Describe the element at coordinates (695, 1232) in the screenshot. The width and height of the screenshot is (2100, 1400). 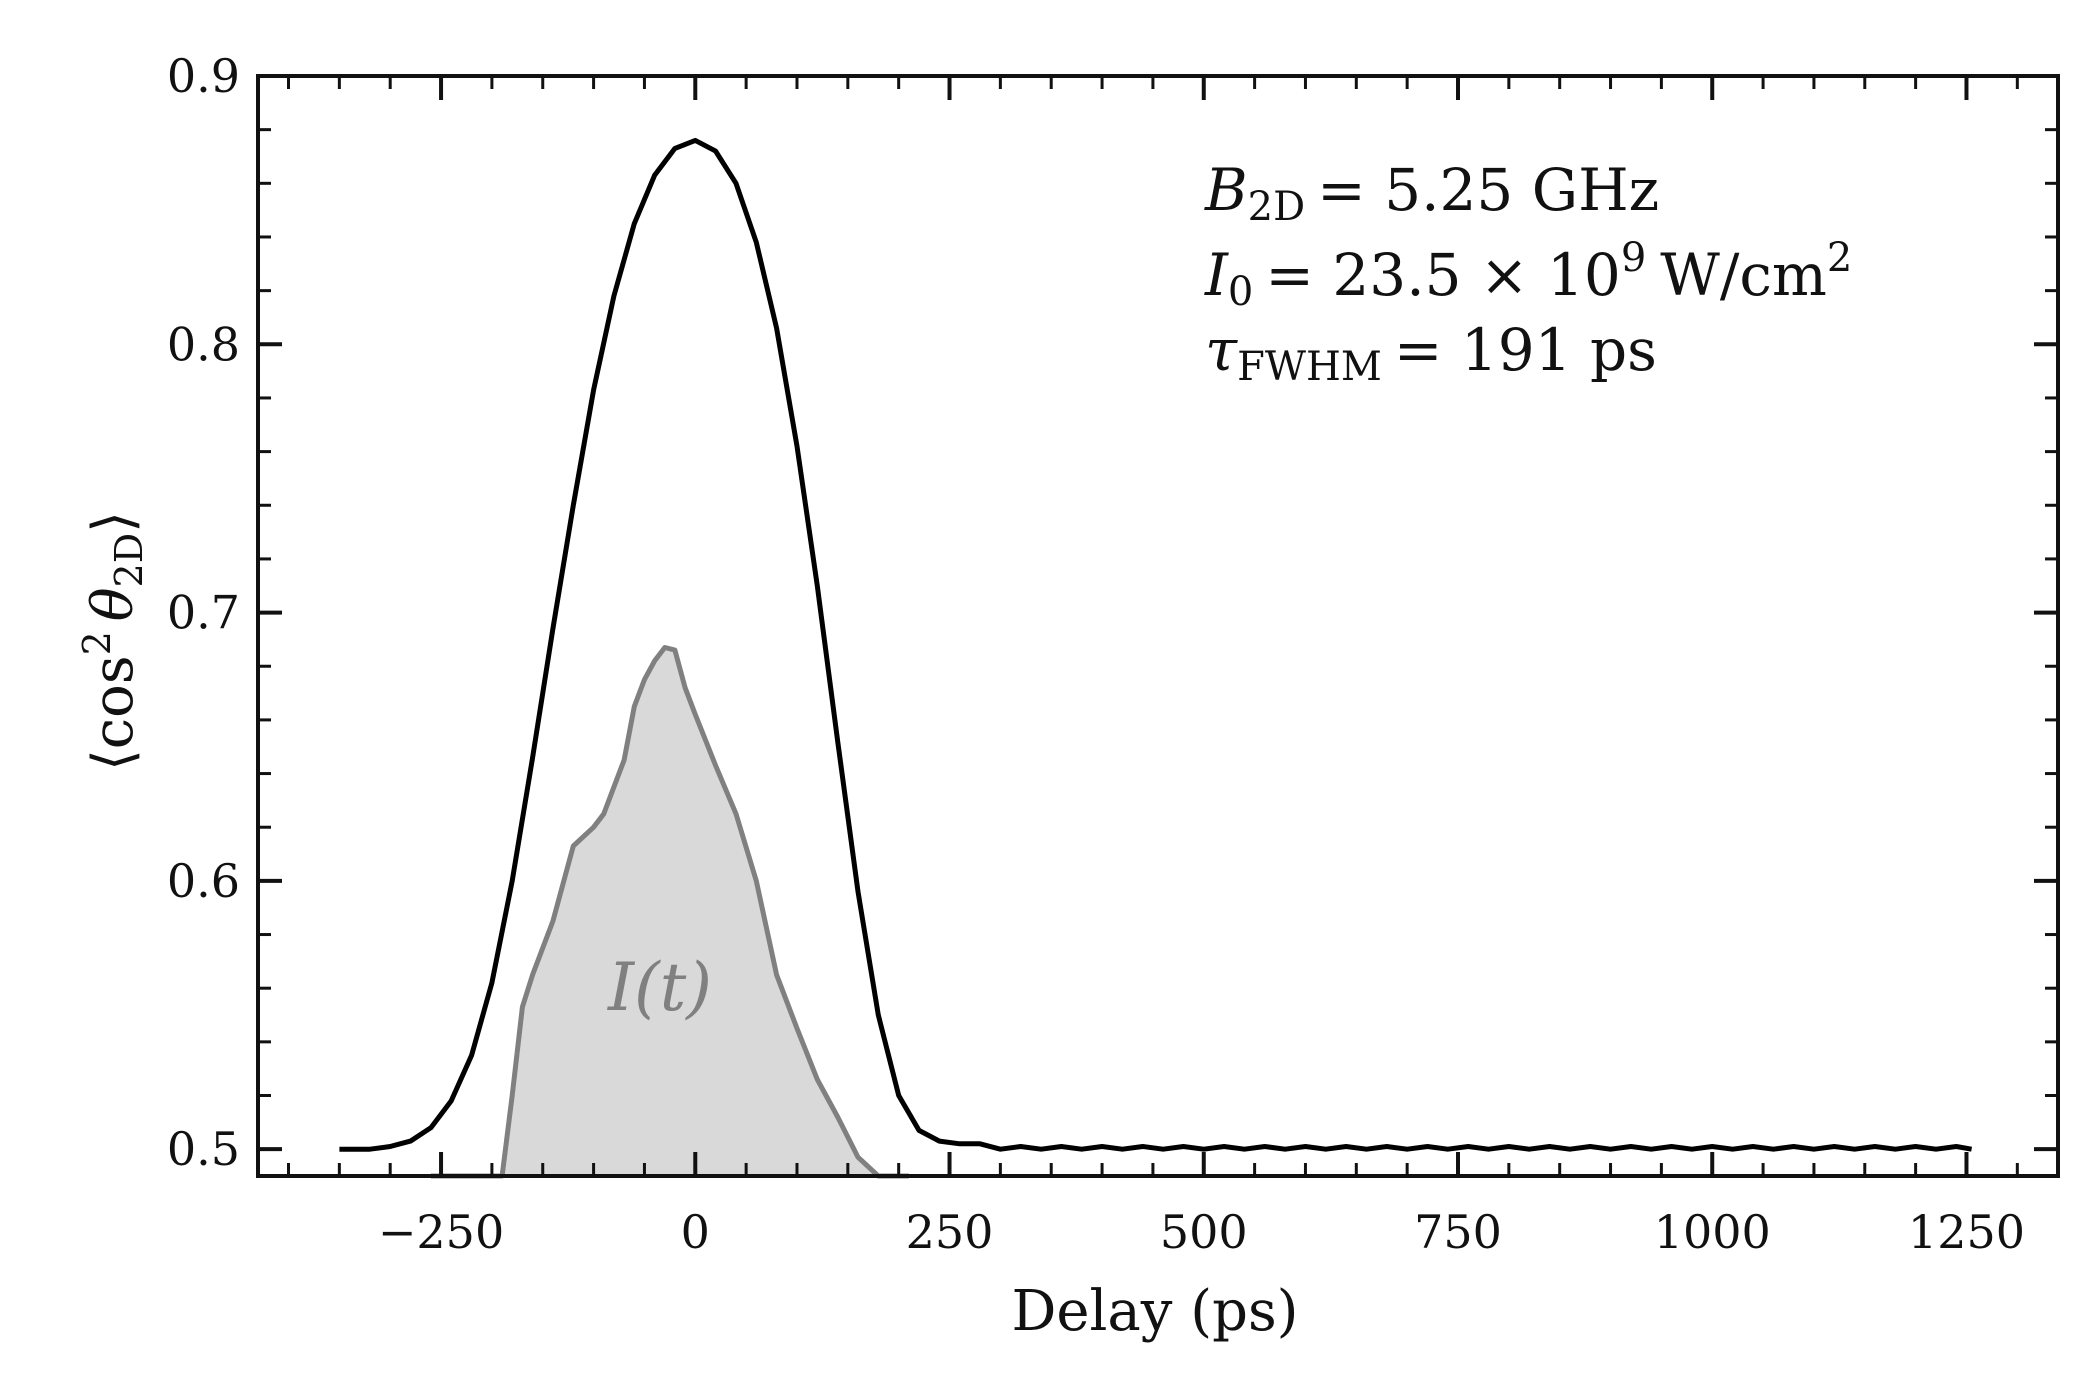
I see `x-tick-label: 0` at that location.